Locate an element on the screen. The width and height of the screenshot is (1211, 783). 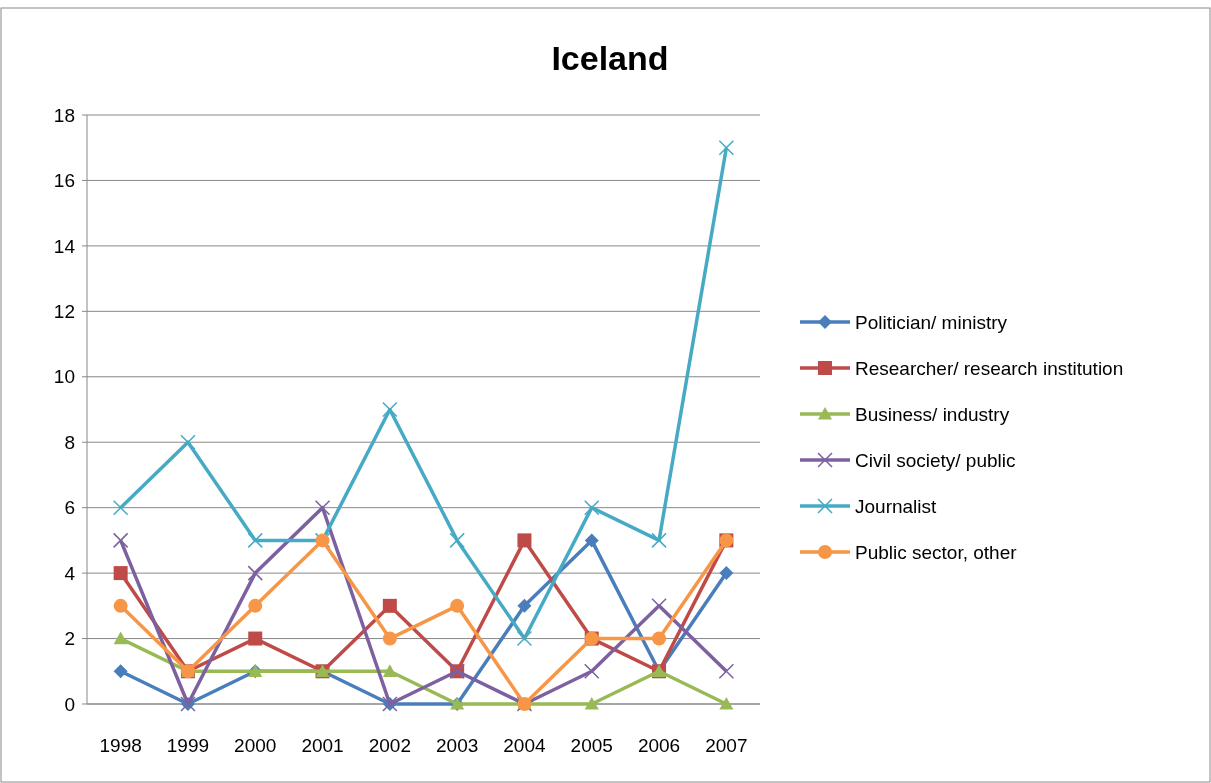
y-tick-label: 10 is located at coordinates (64, 377).